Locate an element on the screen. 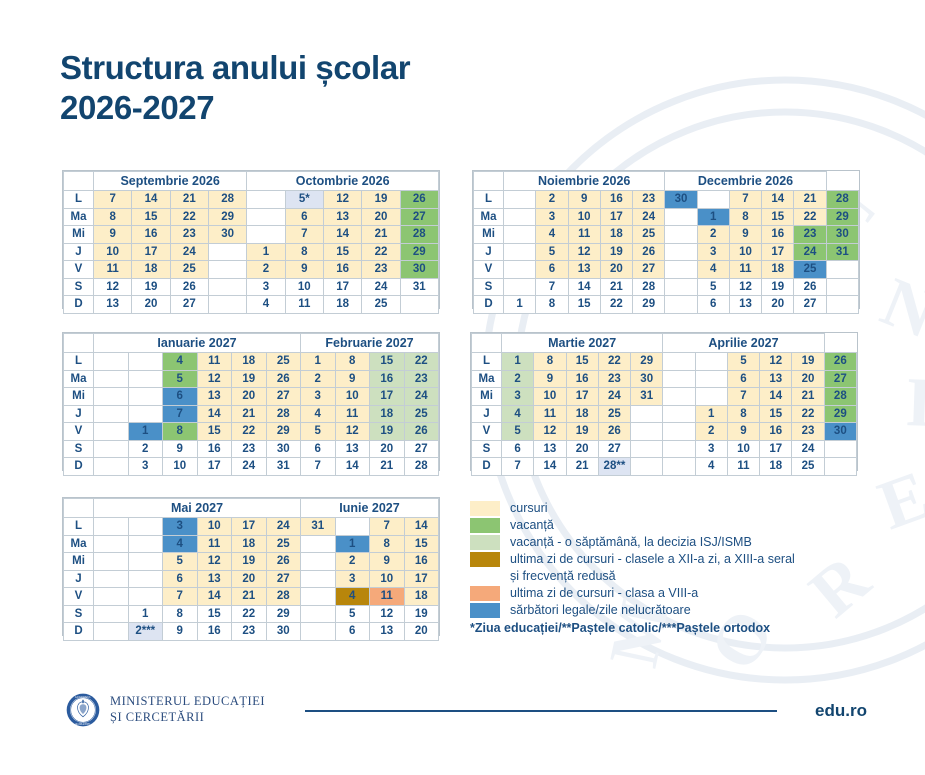 Image resolution: width=925 pixels, height=775 pixels. calendar-day-cell: 15 is located at coordinates (776, 413).